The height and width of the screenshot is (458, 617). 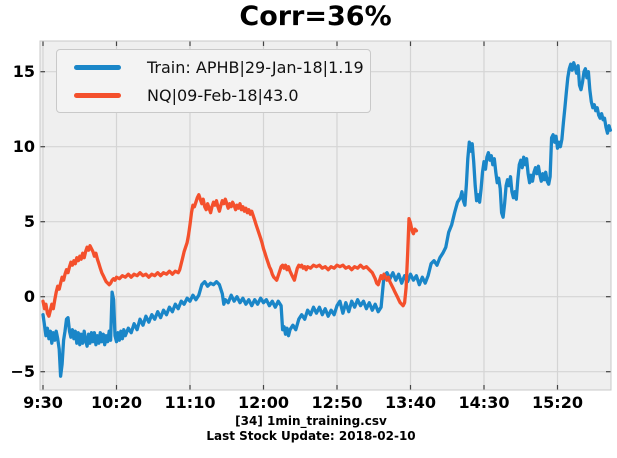 I want to click on x-tick-label: 15:20, so click(x=557, y=402).